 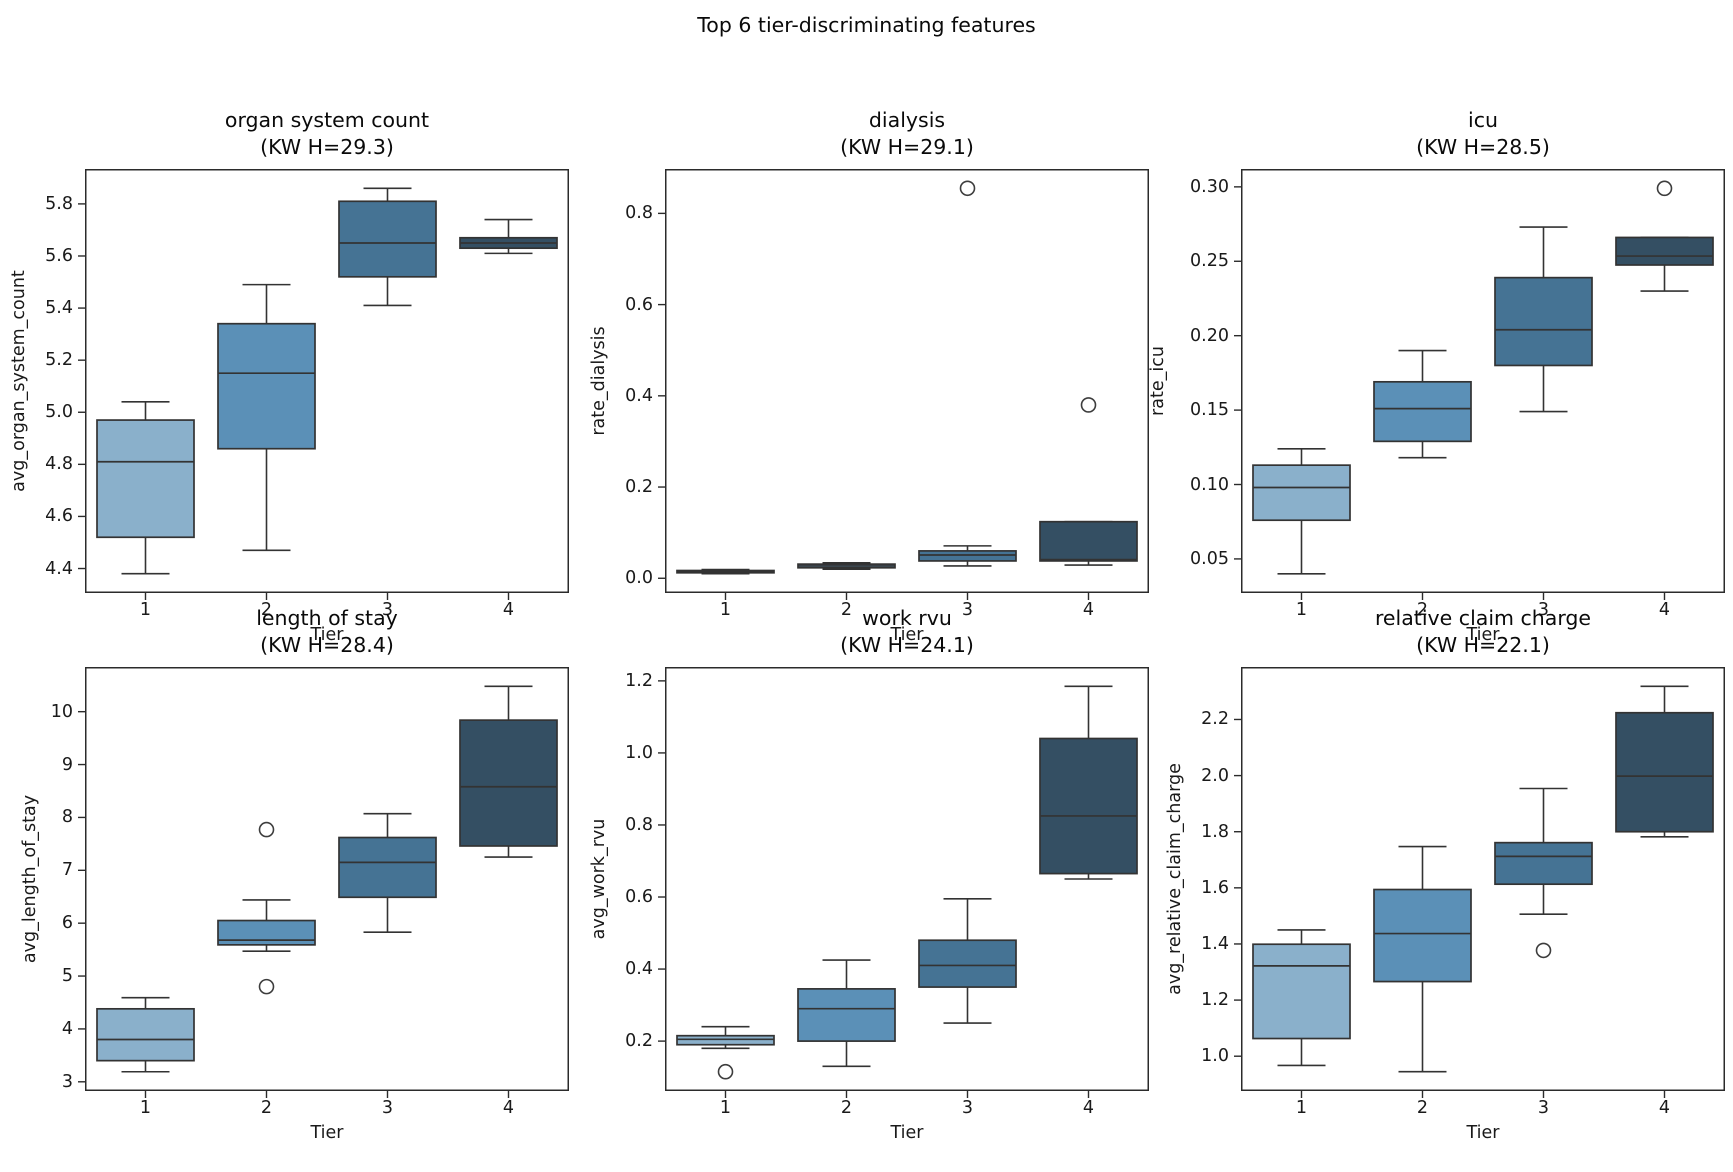 What do you see at coordinates (1483, 134) in the screenshot?
I see `subplot-title-icu: icu (KW H=28.5)` at bounding box center [1483, 134].